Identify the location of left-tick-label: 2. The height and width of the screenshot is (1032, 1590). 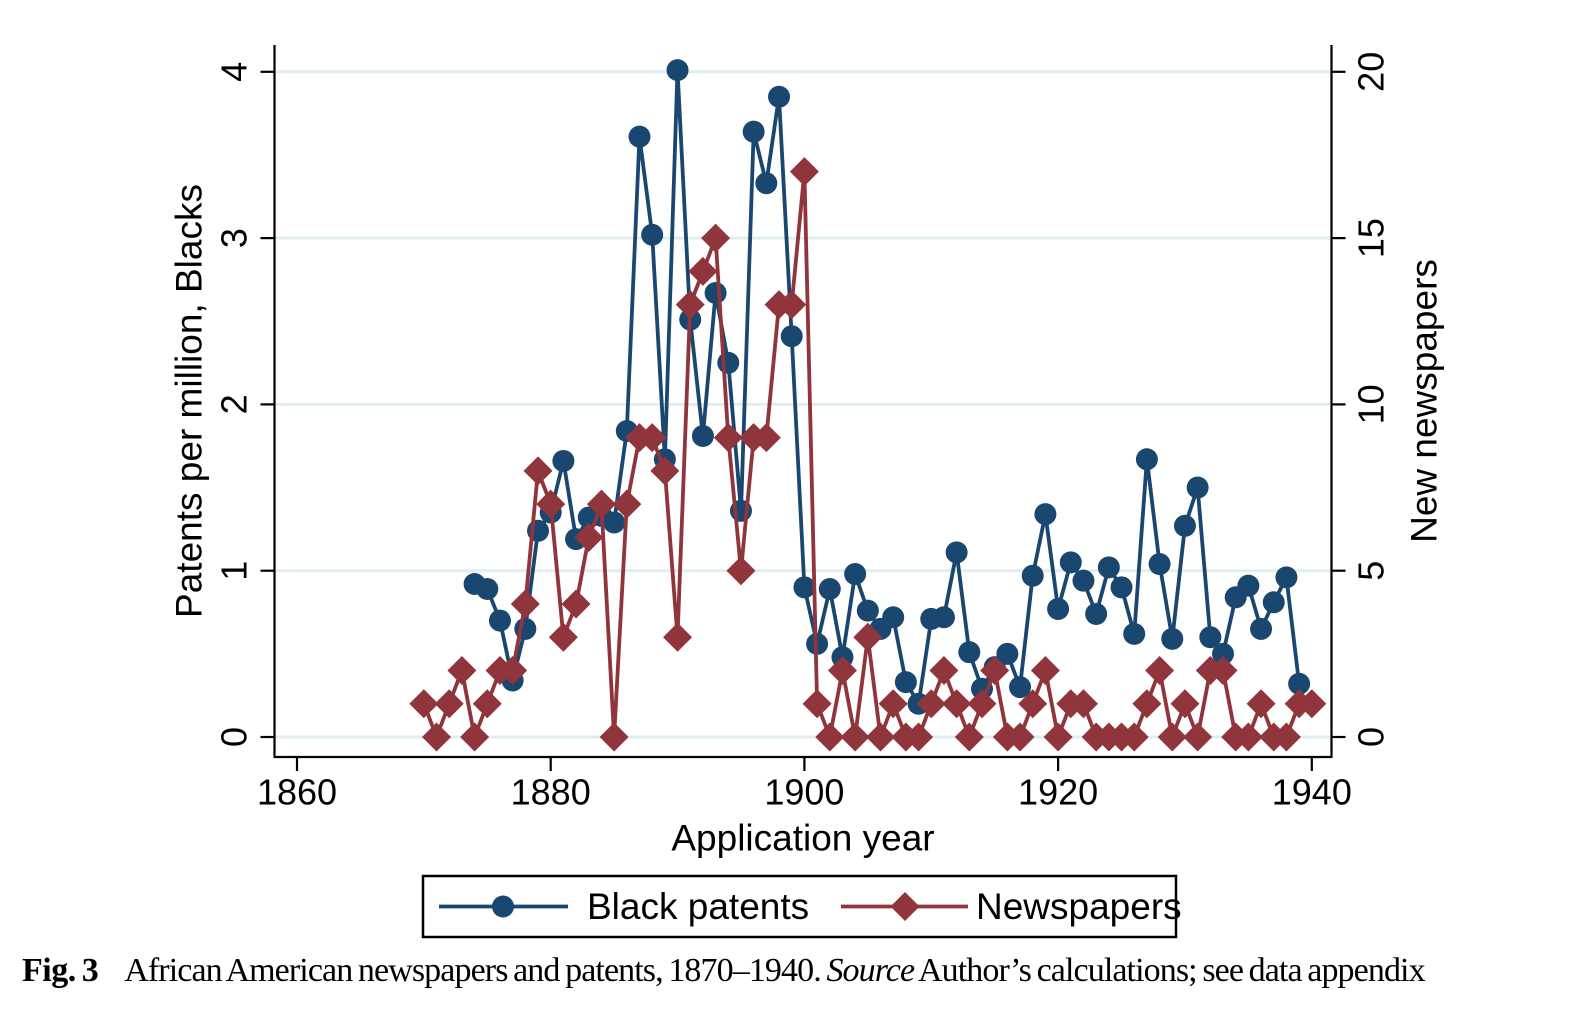
(234, 404).